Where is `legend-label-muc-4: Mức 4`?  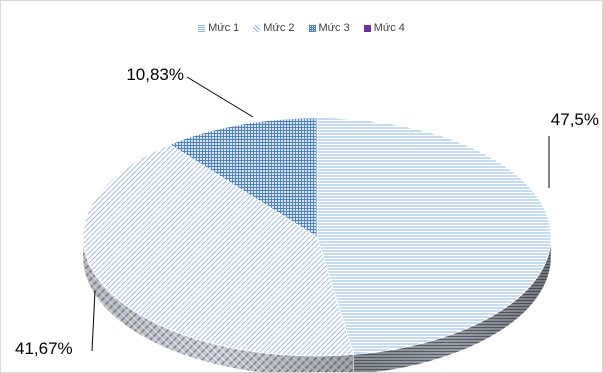 legend-label-muc-4: Mức 4 is located at coordinates (389, 28).